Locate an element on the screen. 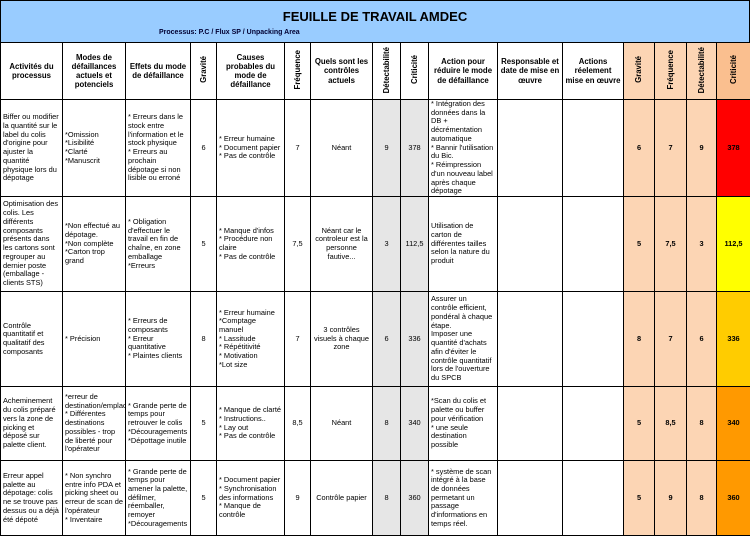 This screenshot has width=750, height=536. header-text: Fréquence is located at coordinates (297, 69).